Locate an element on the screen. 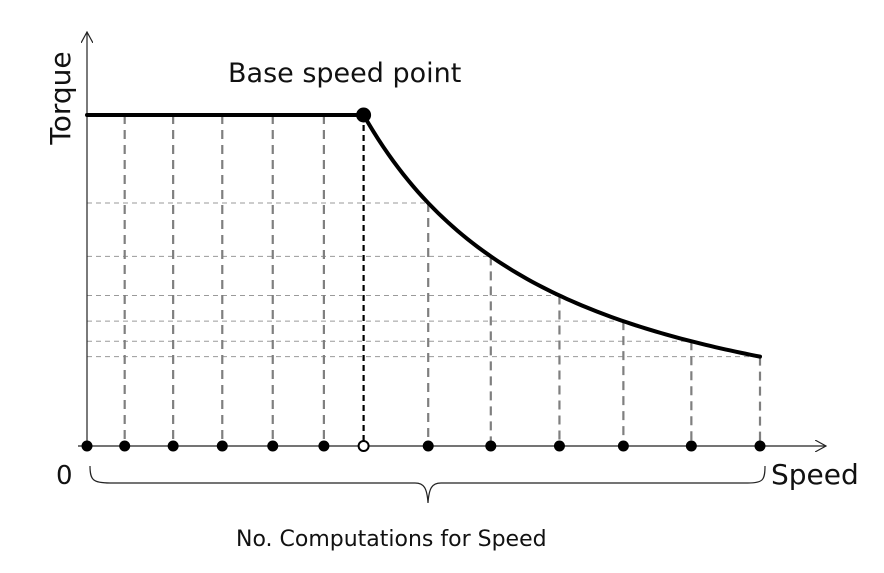 The height and width of the screenshot is (573, 884). x-axis-label: Speed is located at coordinates (815, 474).